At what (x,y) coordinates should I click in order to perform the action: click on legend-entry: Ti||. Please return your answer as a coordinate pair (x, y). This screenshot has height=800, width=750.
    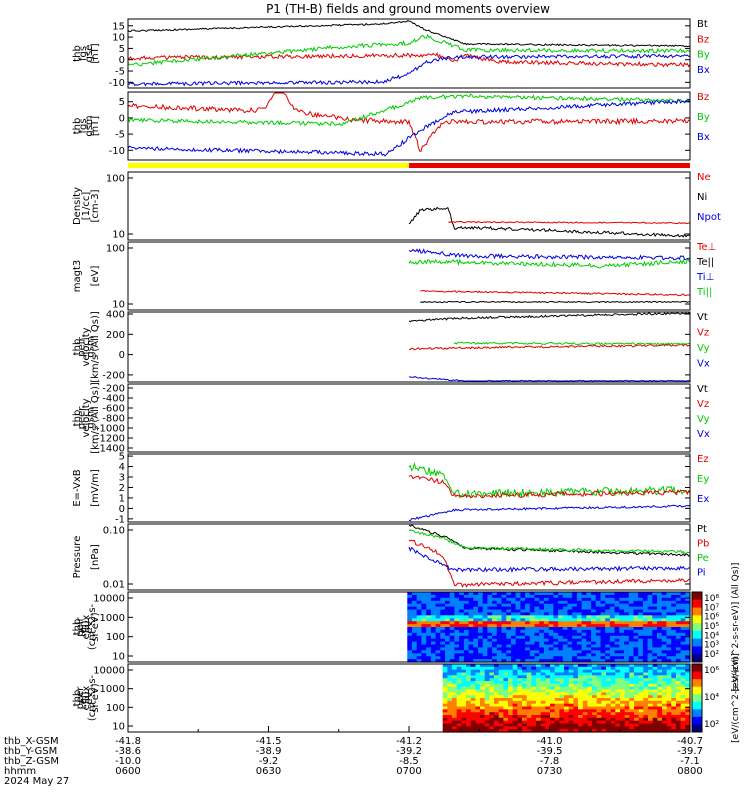
    Looking at the image, I should click on (704, 292).